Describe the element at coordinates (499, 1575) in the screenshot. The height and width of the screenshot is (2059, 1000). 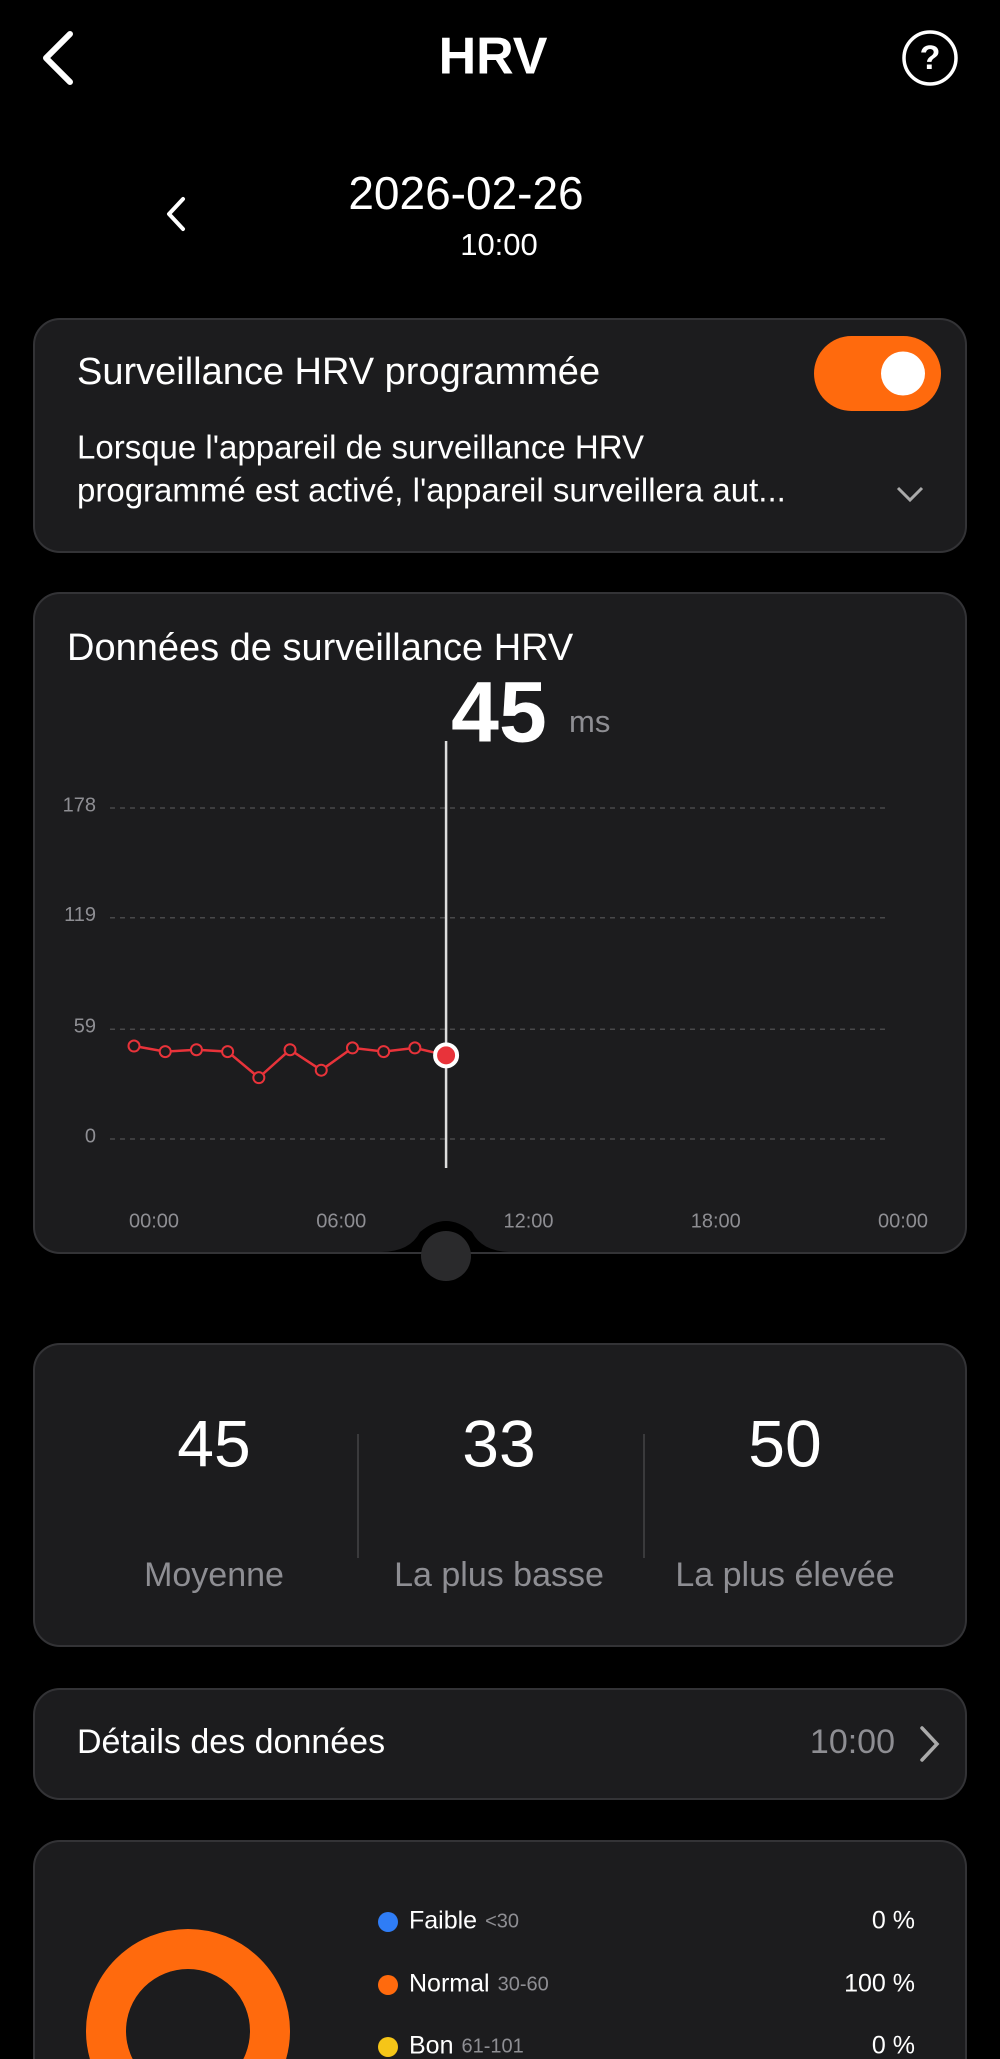
I see `stat-label: La plus basse` at that location.